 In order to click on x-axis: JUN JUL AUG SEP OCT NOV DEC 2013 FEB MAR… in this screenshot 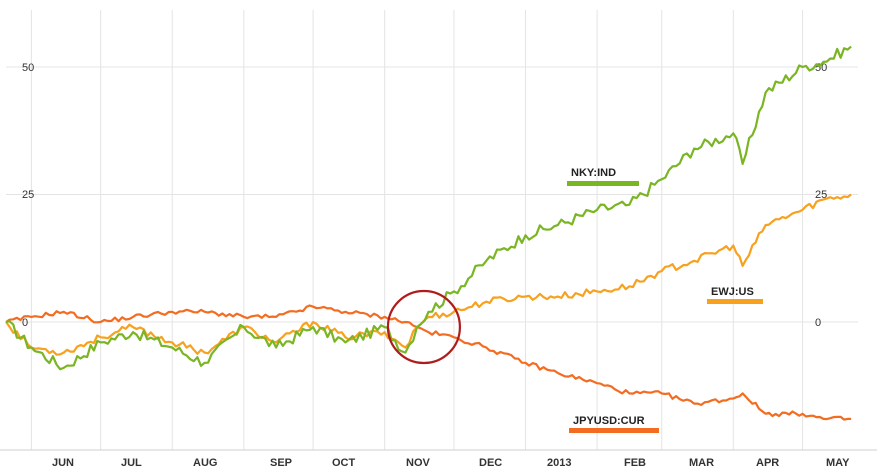, I will do `click(451, 463)`.